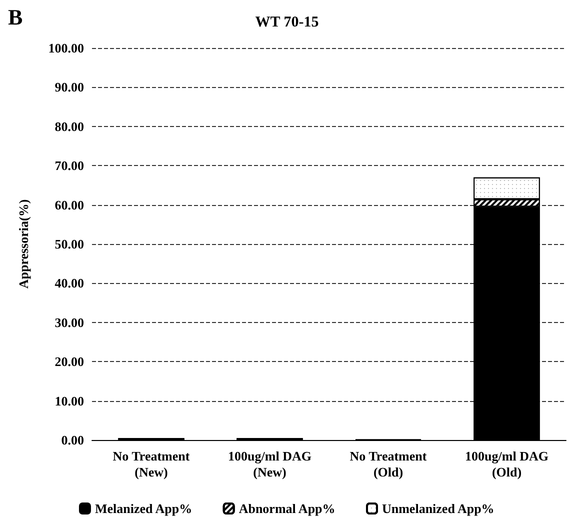 The height and width of the screenshot is (525, 574). What do you see at coordinates (66, 48) in the screenshot?
I see `y-tick-label: 100.00` at bounding box center [66, 48].